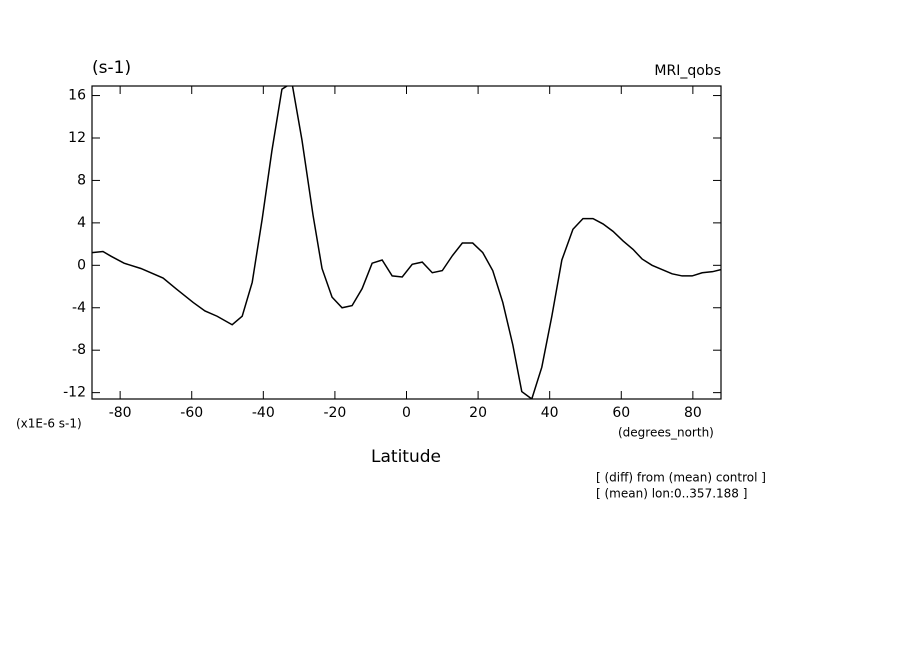 The image size is (904, 654). Describe the element at coordinates (406, 413) in the screenshot. I see `x-tick-label: 0` at that location.